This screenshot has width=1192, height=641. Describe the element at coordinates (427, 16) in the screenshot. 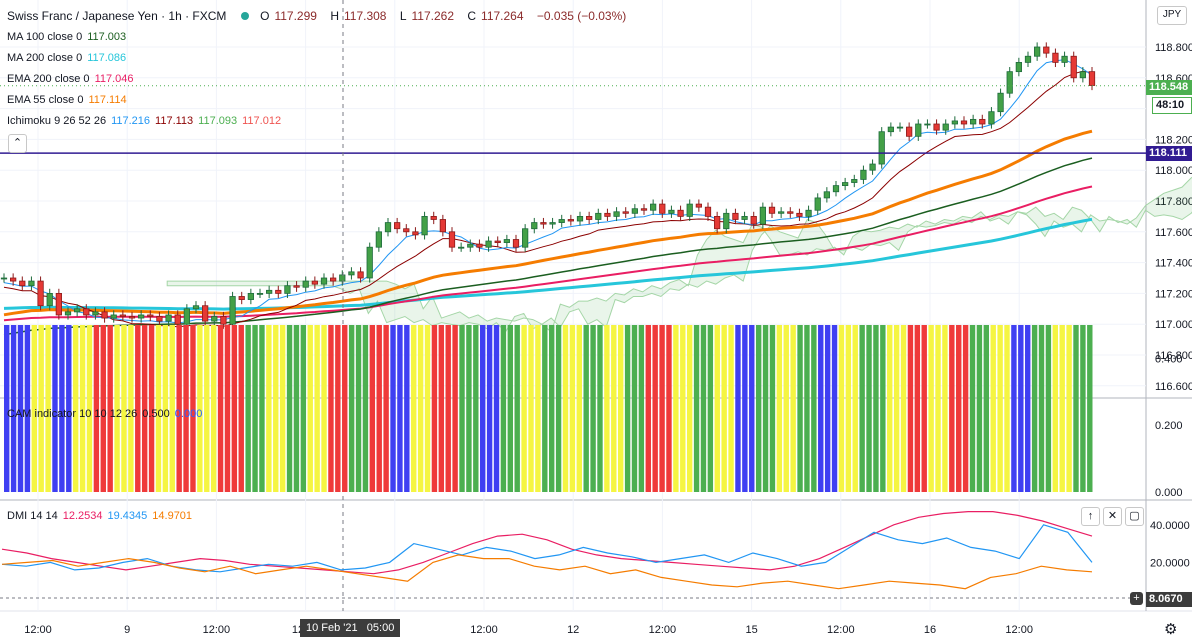

I see `ohlc-low: L 117.262` at that location.